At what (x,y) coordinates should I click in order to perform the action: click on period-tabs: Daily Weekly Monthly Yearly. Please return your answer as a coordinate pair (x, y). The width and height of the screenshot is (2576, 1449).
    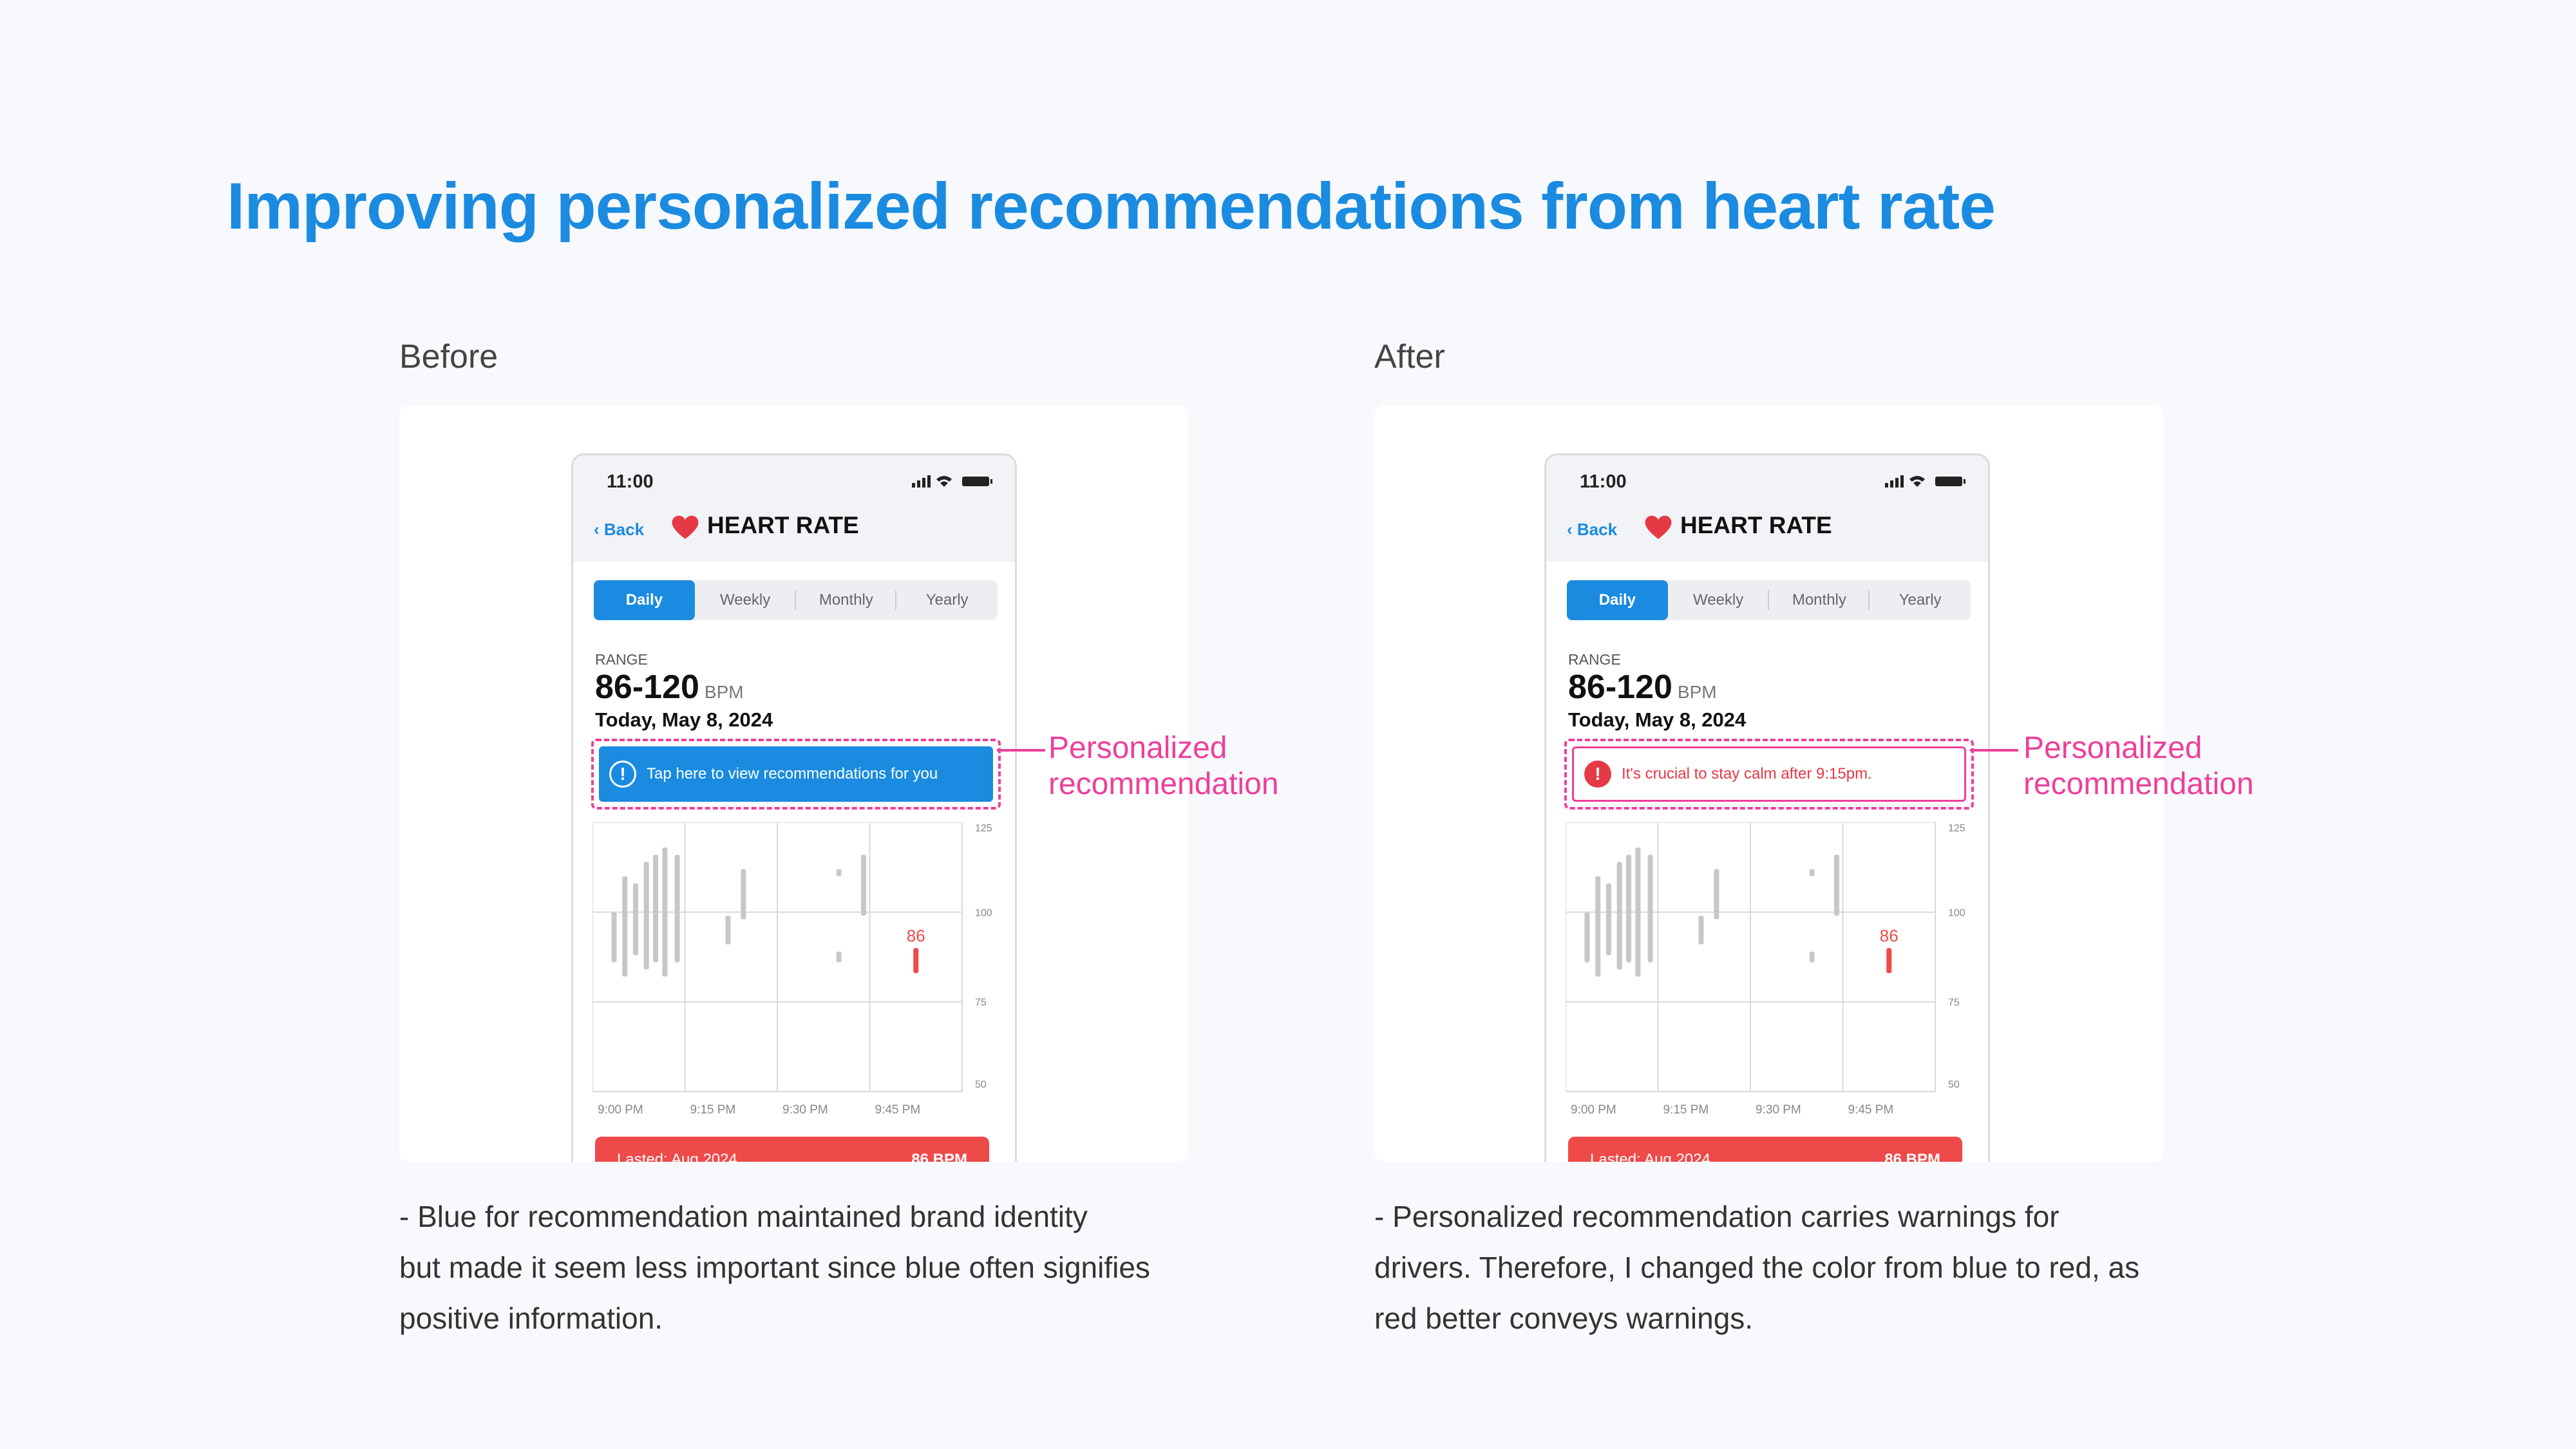
    Looking at the image, I should click on (796, 600).